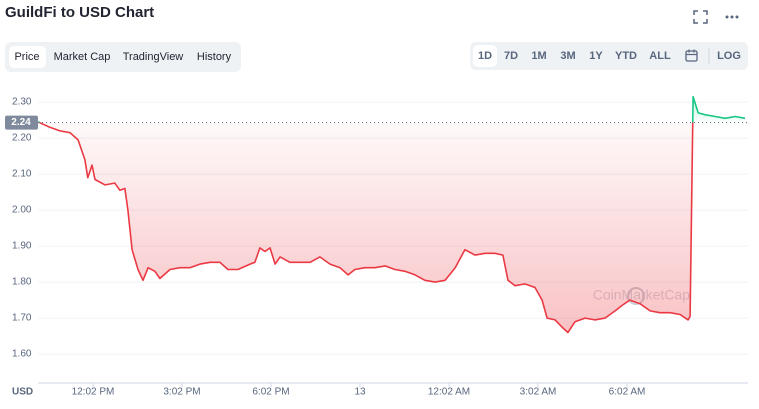 The width and height of the screenshot is (759, 409). I want to click on x-tick-label: 12:02 AM, so click(449, 392).